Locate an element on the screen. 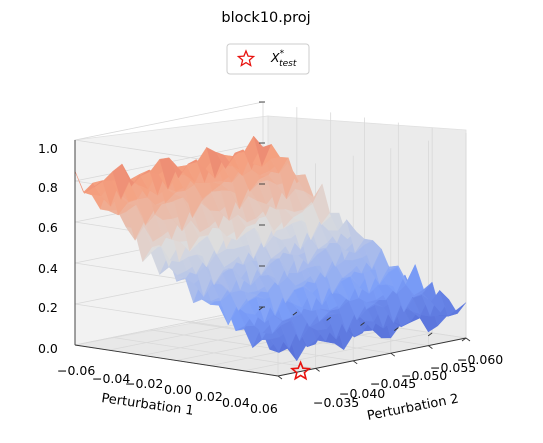 Image resolution: width=543 pixels, height=443 pixels. x-tick-label: −0.04 is located at coordinates (111, 378).